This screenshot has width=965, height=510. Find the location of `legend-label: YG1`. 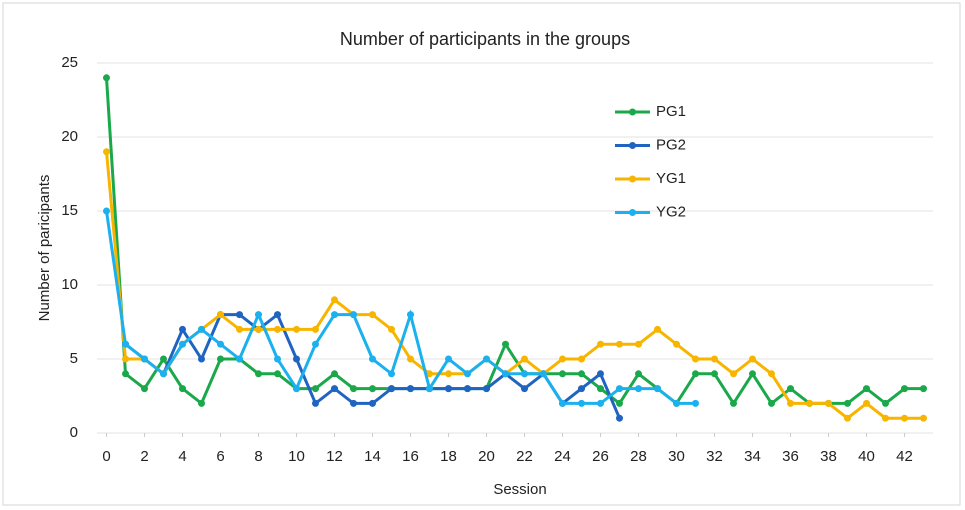

legend-label: YG1 is located at coordinates (671, 178).